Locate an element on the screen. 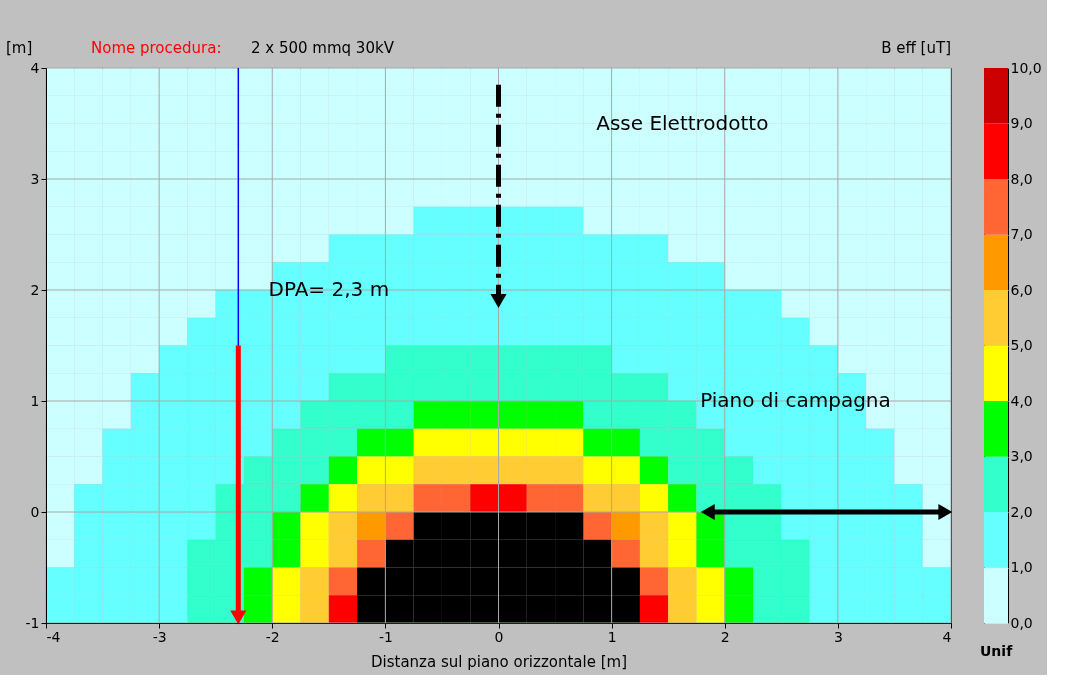 The width and height of the screenshot is (1066, 690). color-bar-title: B eff [uT] is located at coordinates (916, 48).